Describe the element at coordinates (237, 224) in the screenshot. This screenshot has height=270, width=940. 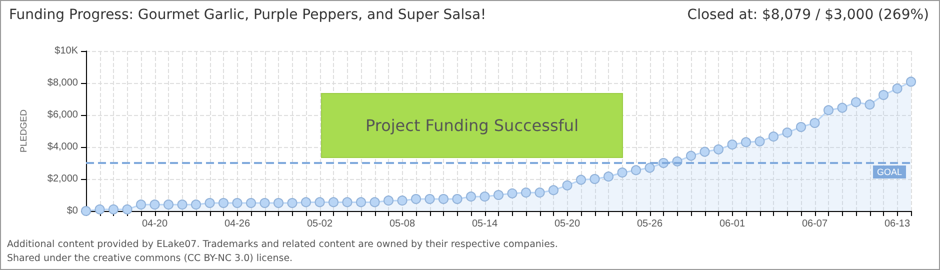
I see `x-tick-label: 04-26` at that location.